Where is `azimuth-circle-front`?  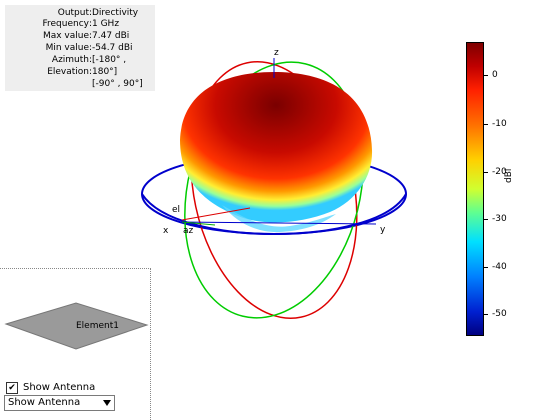 azimuth-circle-front is located at coordinates (274, 214).